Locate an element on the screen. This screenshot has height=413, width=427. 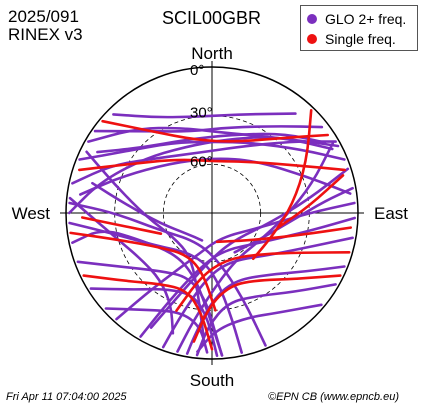
rinex-version-label: RINEX v3 is located at coordinates (45, 34).